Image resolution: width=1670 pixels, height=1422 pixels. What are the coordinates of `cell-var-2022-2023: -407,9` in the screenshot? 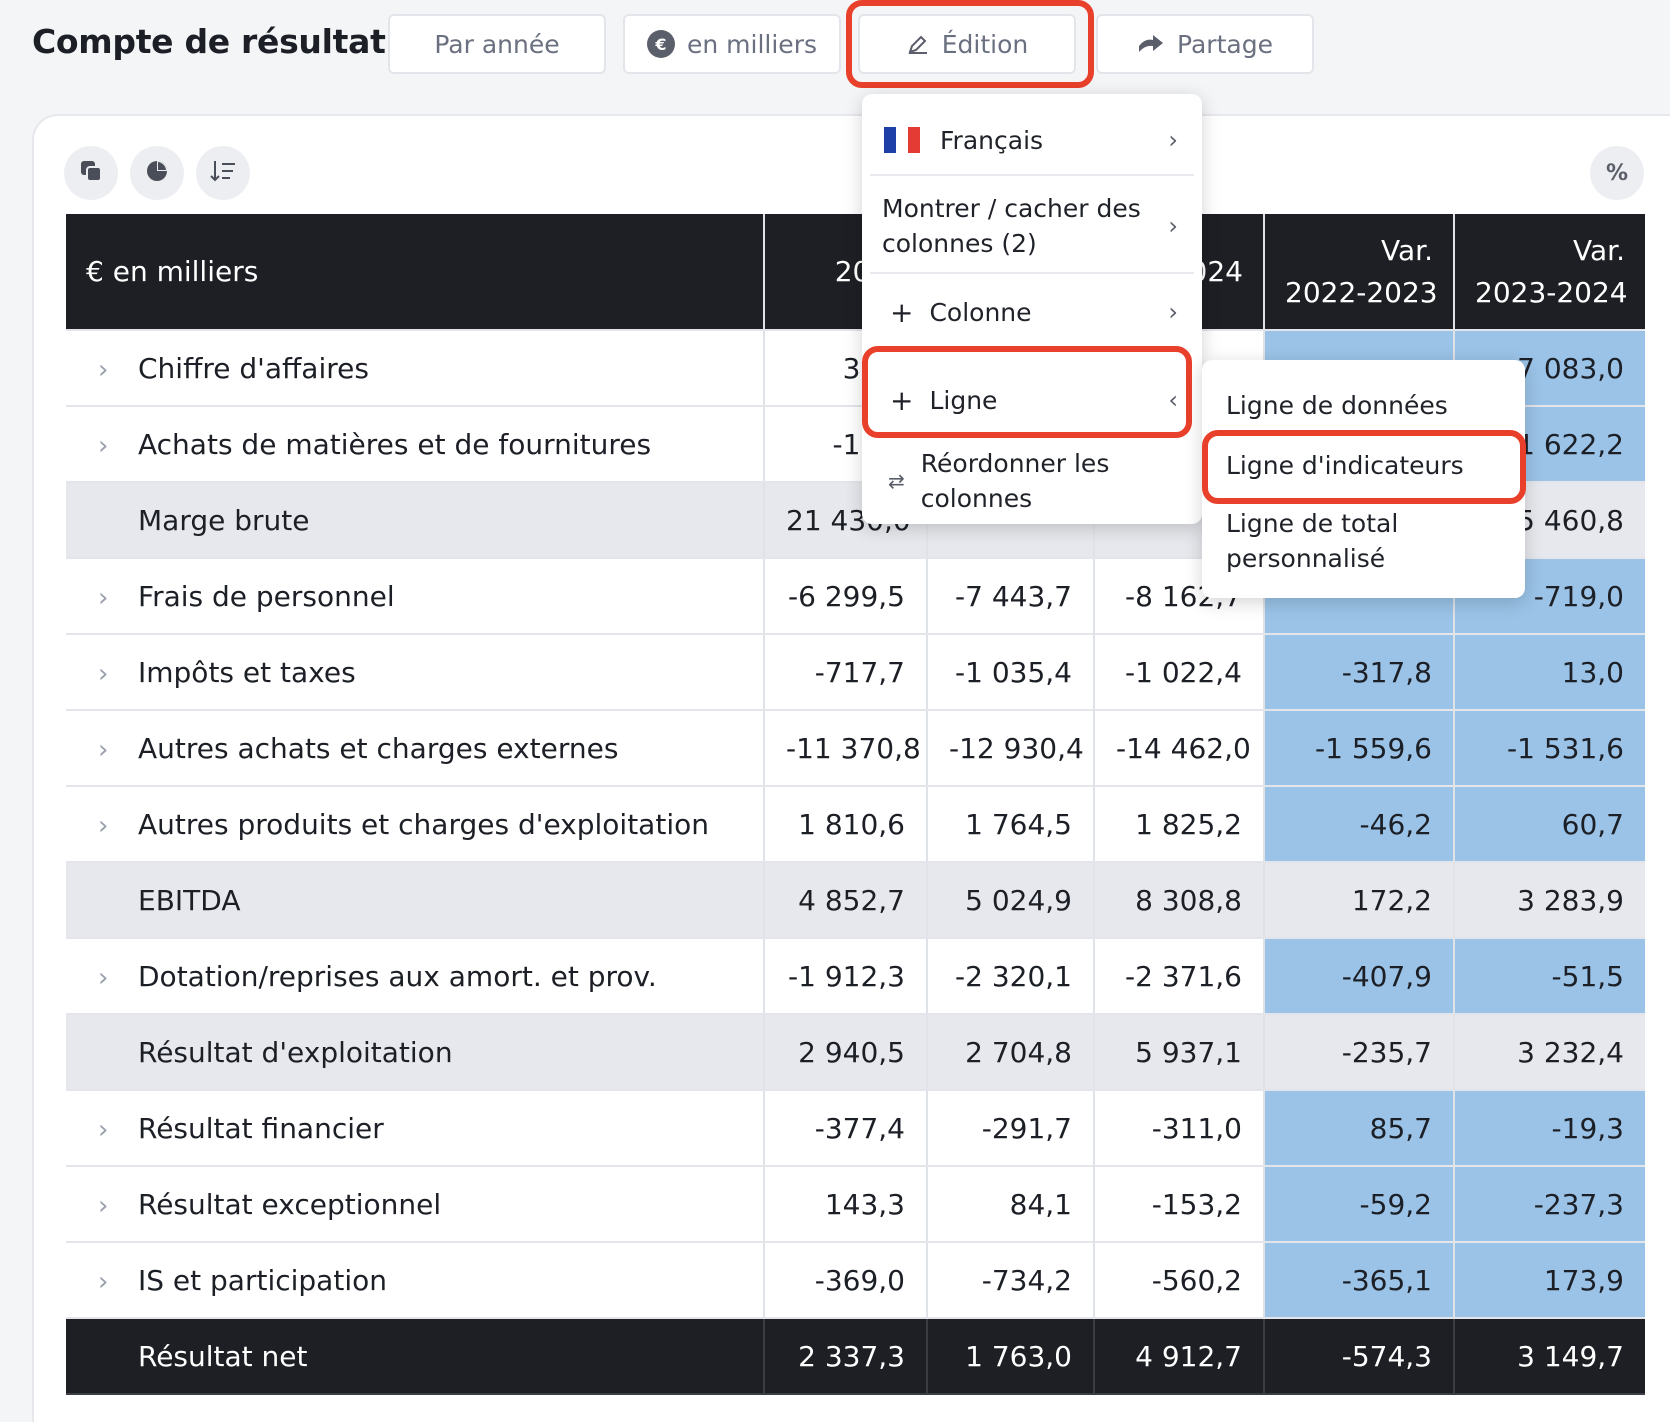 It's located at (1359, 976).